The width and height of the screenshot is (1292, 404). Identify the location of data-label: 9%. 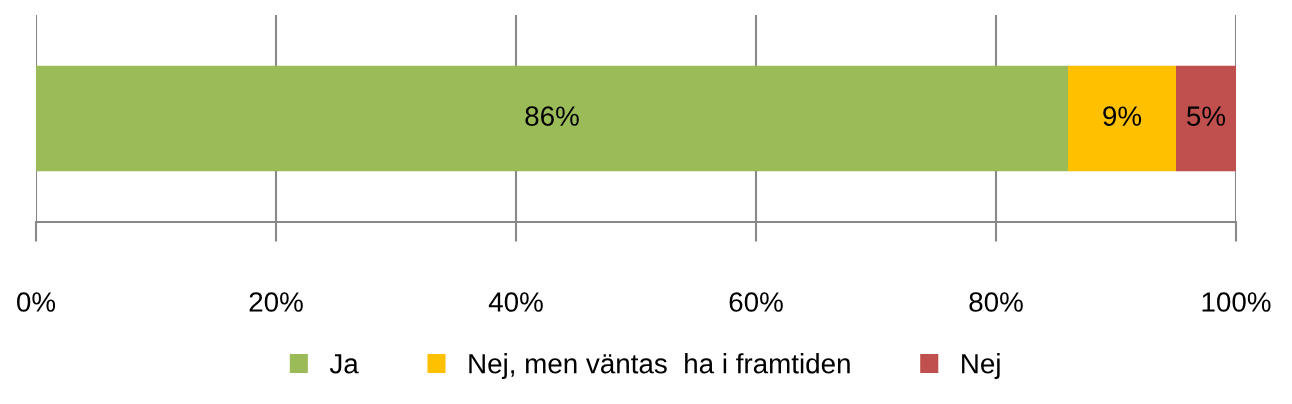
(1122, 116).